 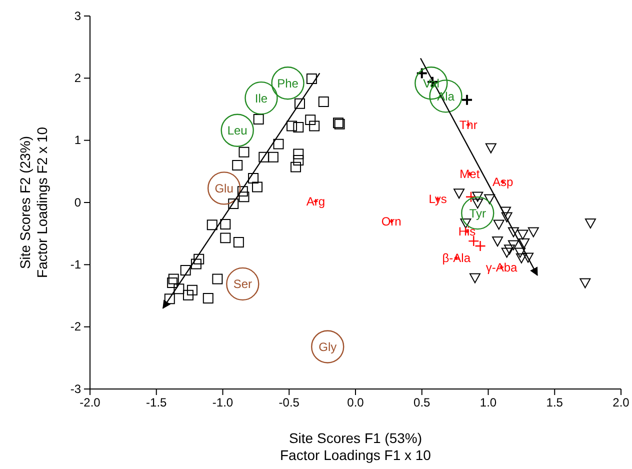 I want to click on y-tick-label: 1, so click(x=78, y=140).